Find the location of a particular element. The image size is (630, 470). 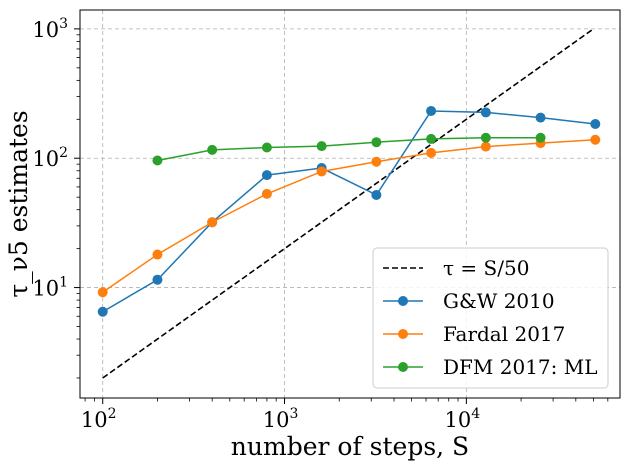

y-tick-label: 102 is located at coordinates (50, 158).